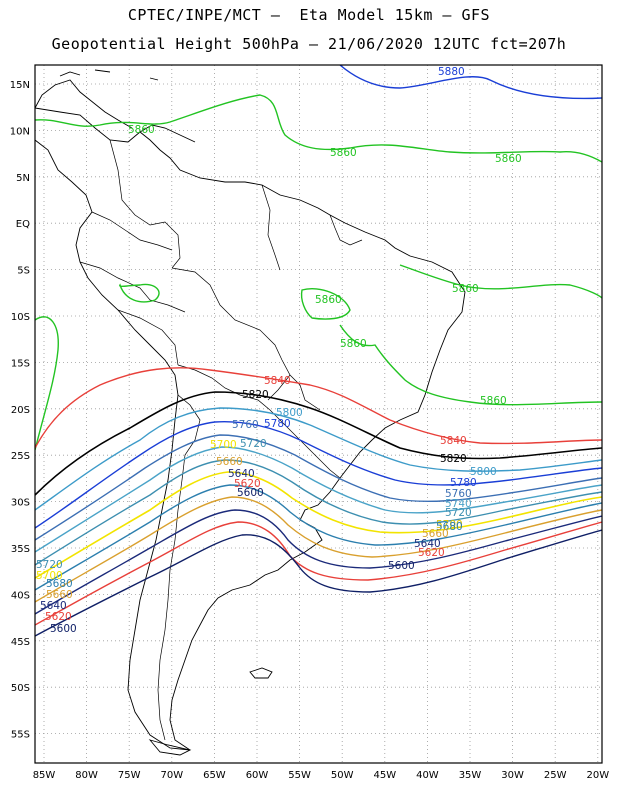  What do you see at coordinates (20, 456) in the screenshot?
I see `lat-tick-label: 25S` at bounding box center [20, 456].